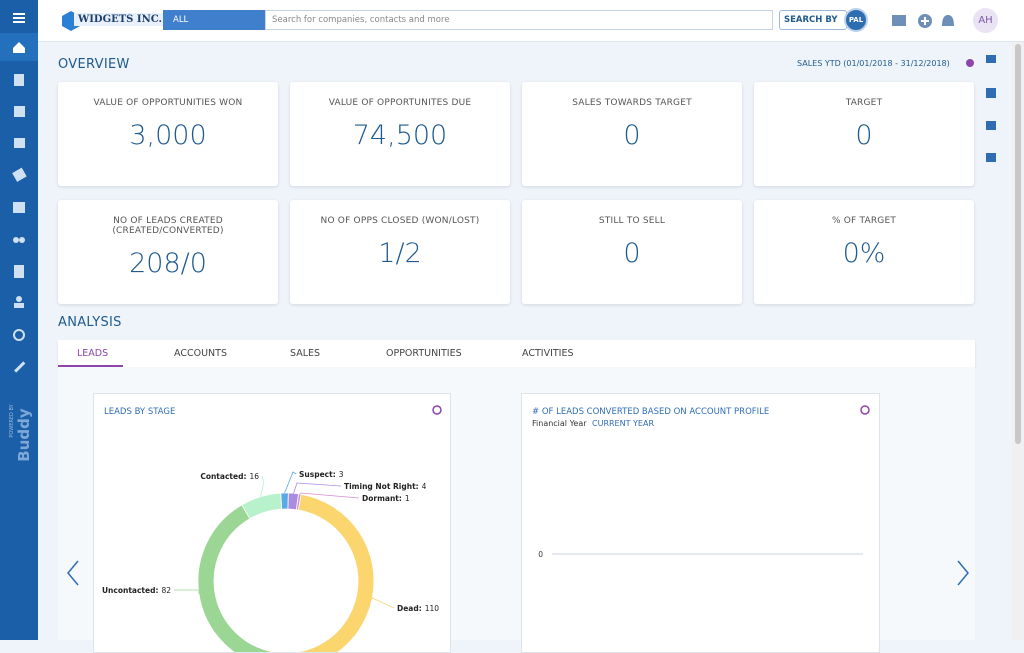 The image size is (1024, 653). I want to click on label-name: Uncontacted:, so click(130, 590).